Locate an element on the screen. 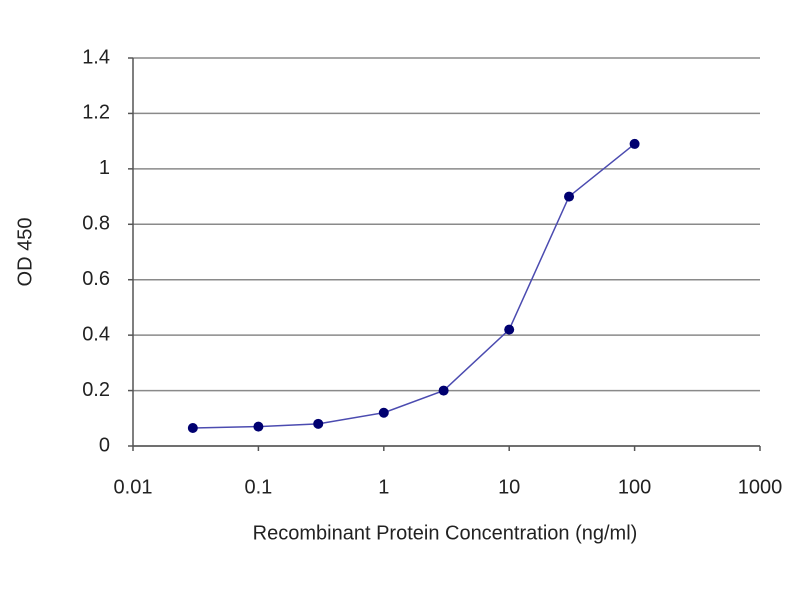 The height and width of the screenshot is (600, 800). y-tick-label: 1.4 is located at coordinates (96, 57).